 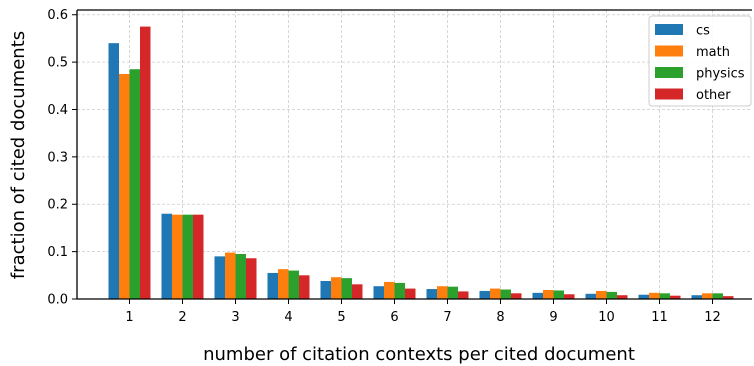 I want to click on legend-label-other: other, so click(x=713, y=95).